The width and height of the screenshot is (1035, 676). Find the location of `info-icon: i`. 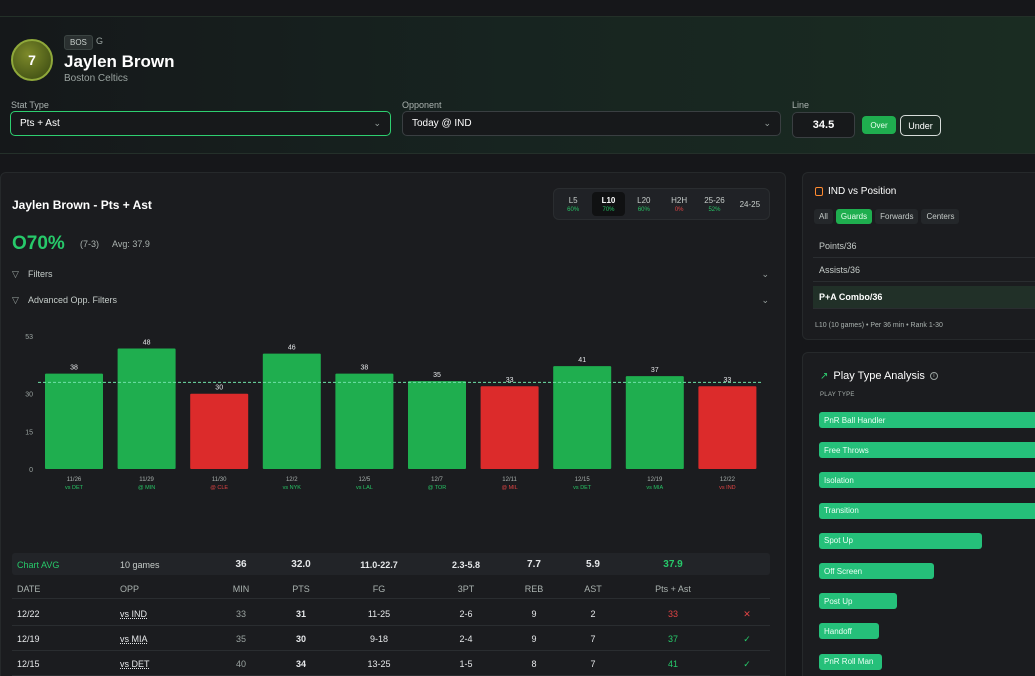

info-icon: i is located at coordinates (933, 376).